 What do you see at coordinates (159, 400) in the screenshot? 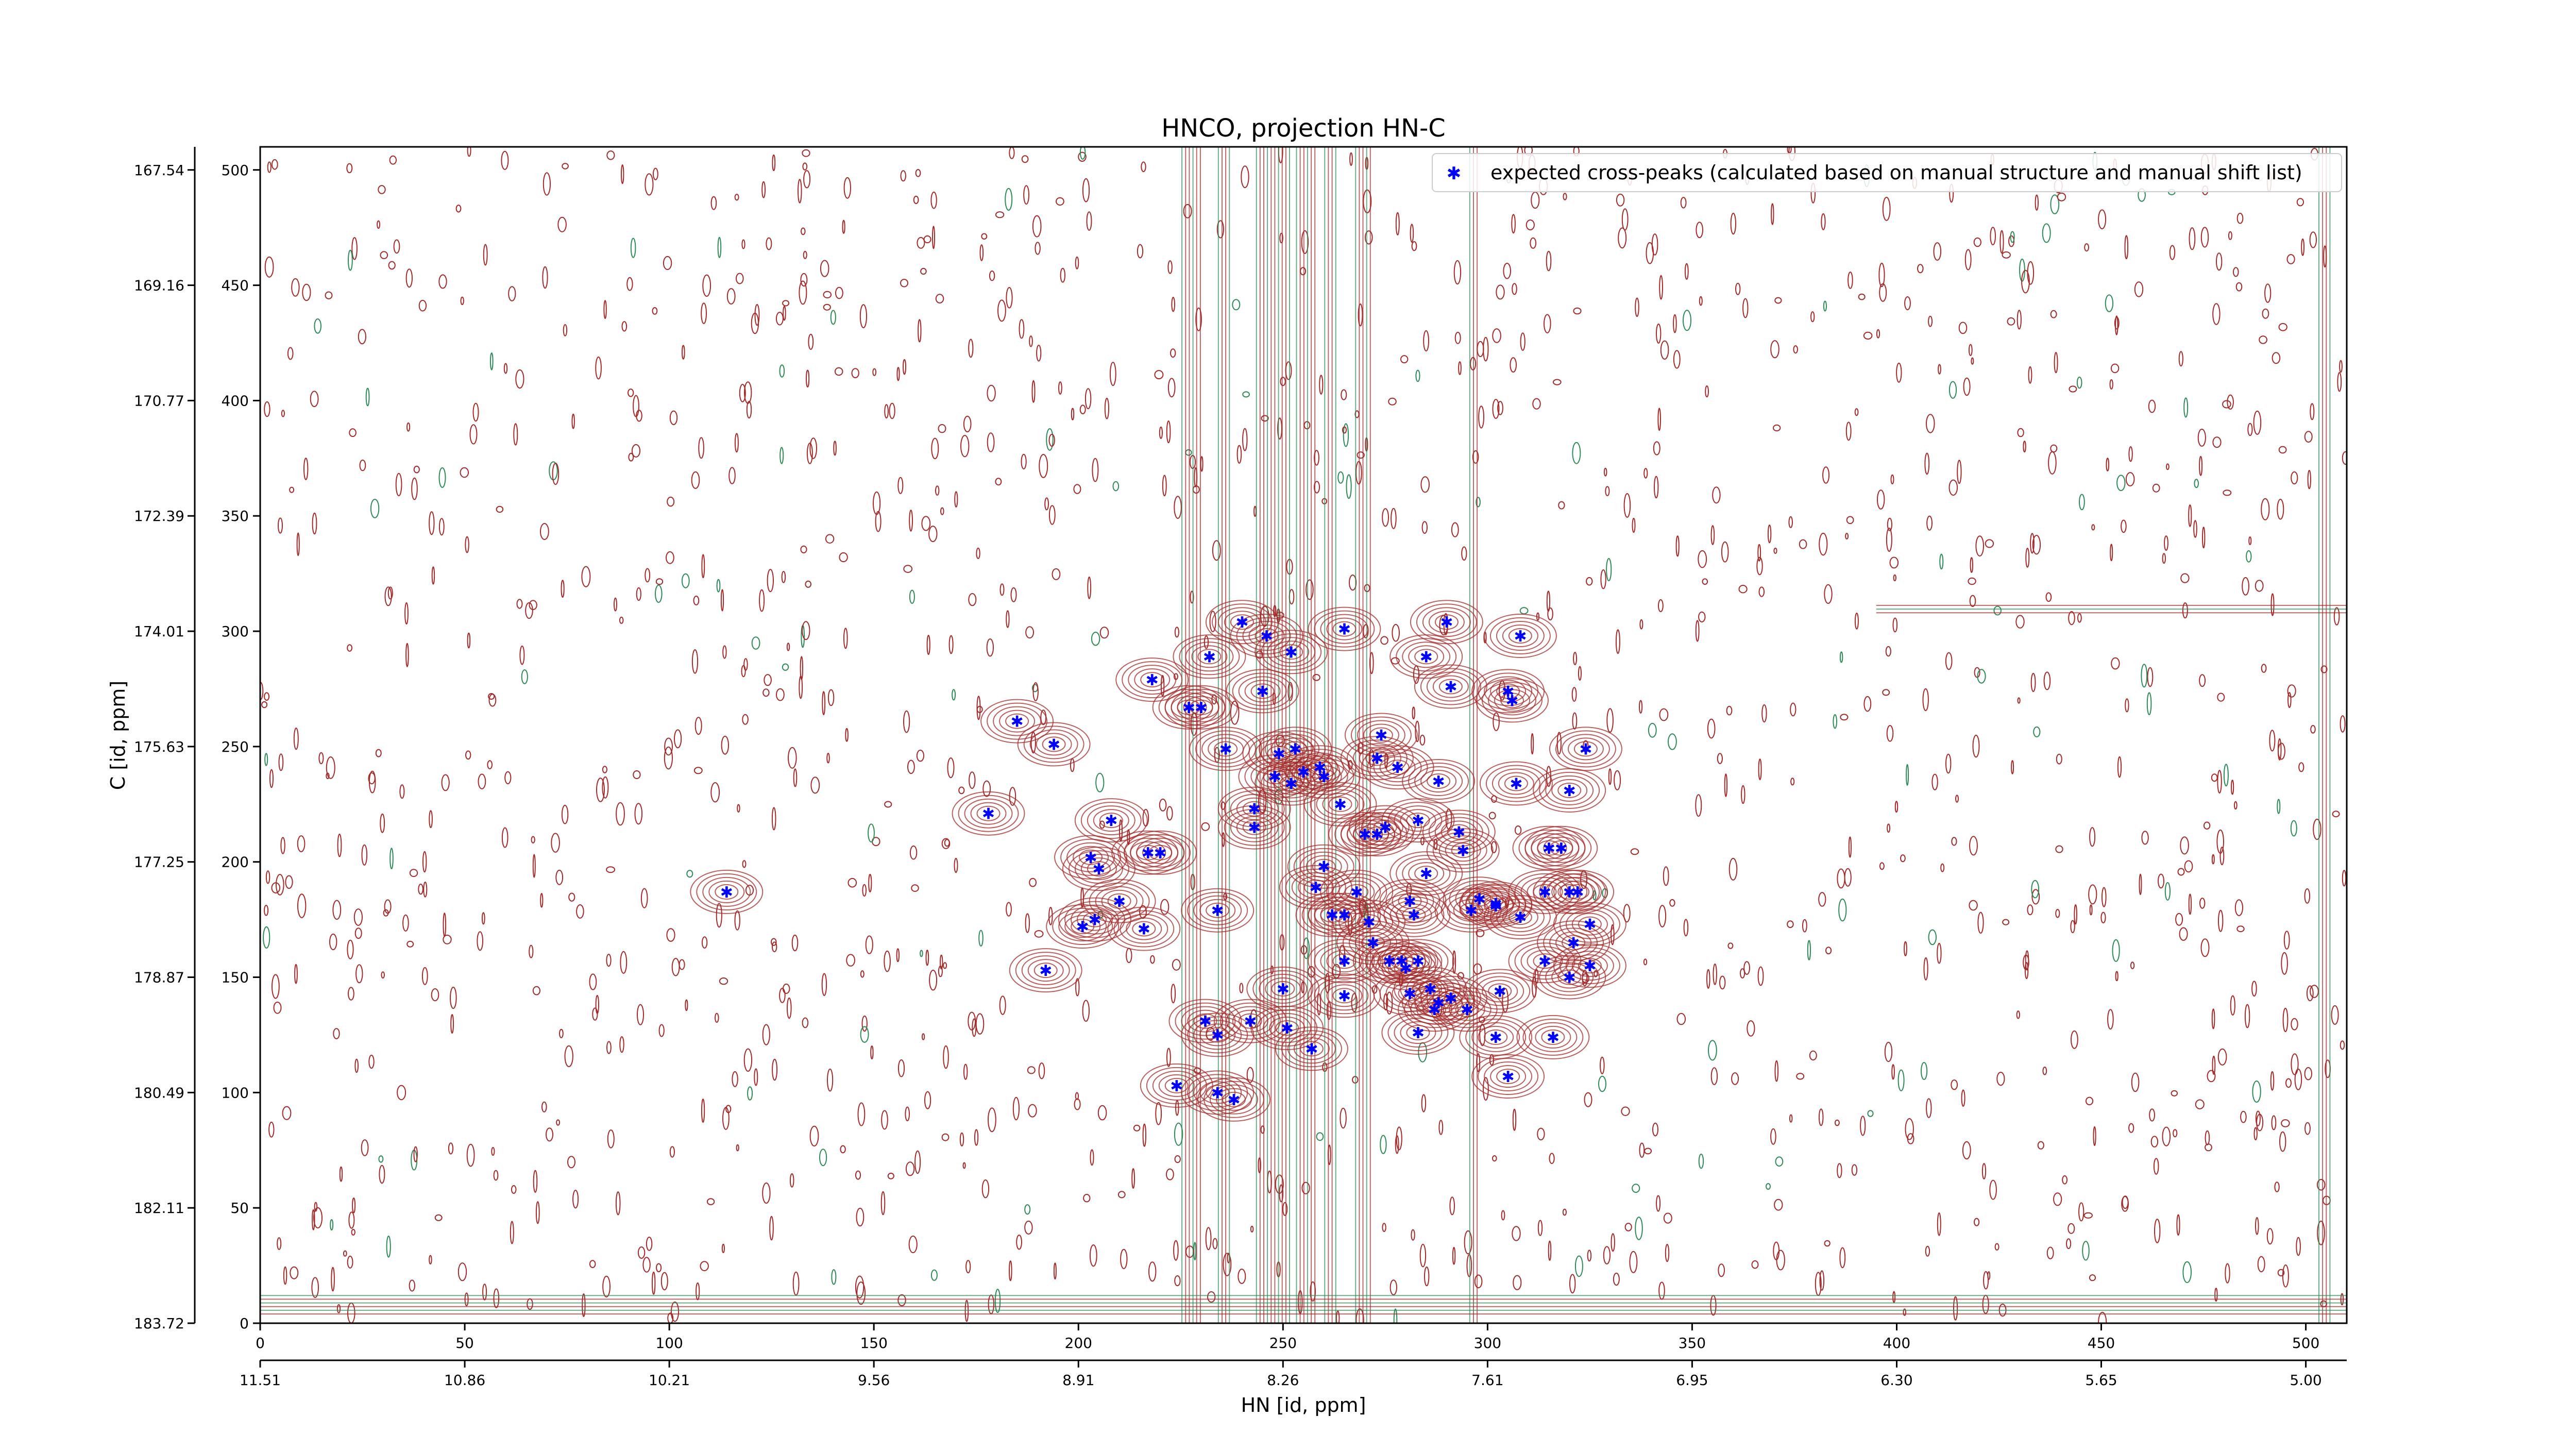
I see `y-ppm-tick-label: 170.77` at bounding box center [159, 400].